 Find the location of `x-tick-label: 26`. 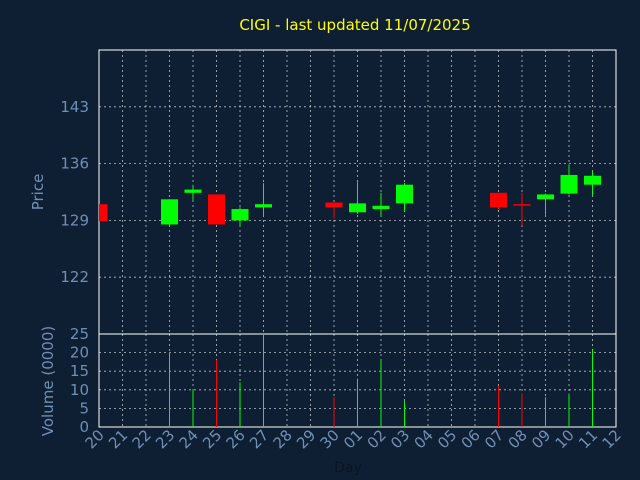

x-tick-label: 26 is located at coordinates (236, 439).